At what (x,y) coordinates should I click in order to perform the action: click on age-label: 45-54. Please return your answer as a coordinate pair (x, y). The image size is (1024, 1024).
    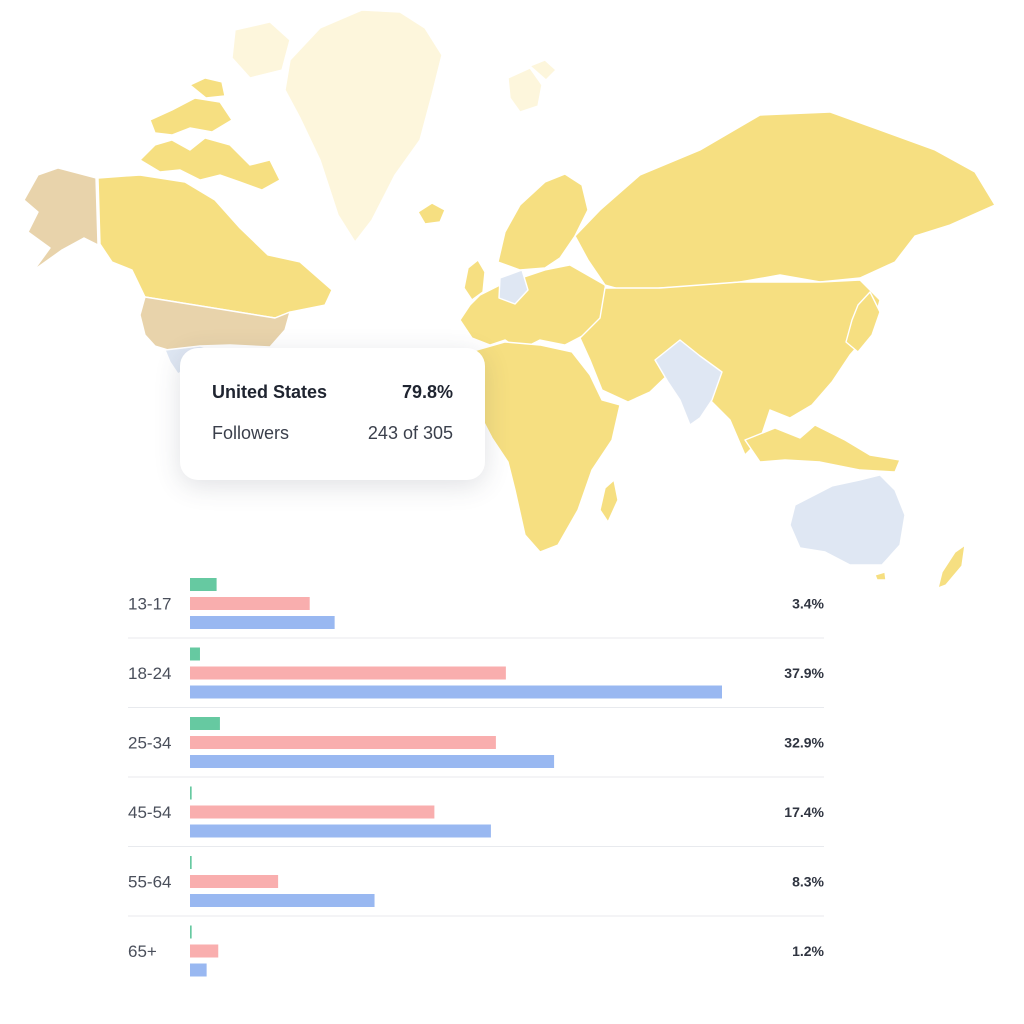
    Looking at the image, I should click on (149, 812).